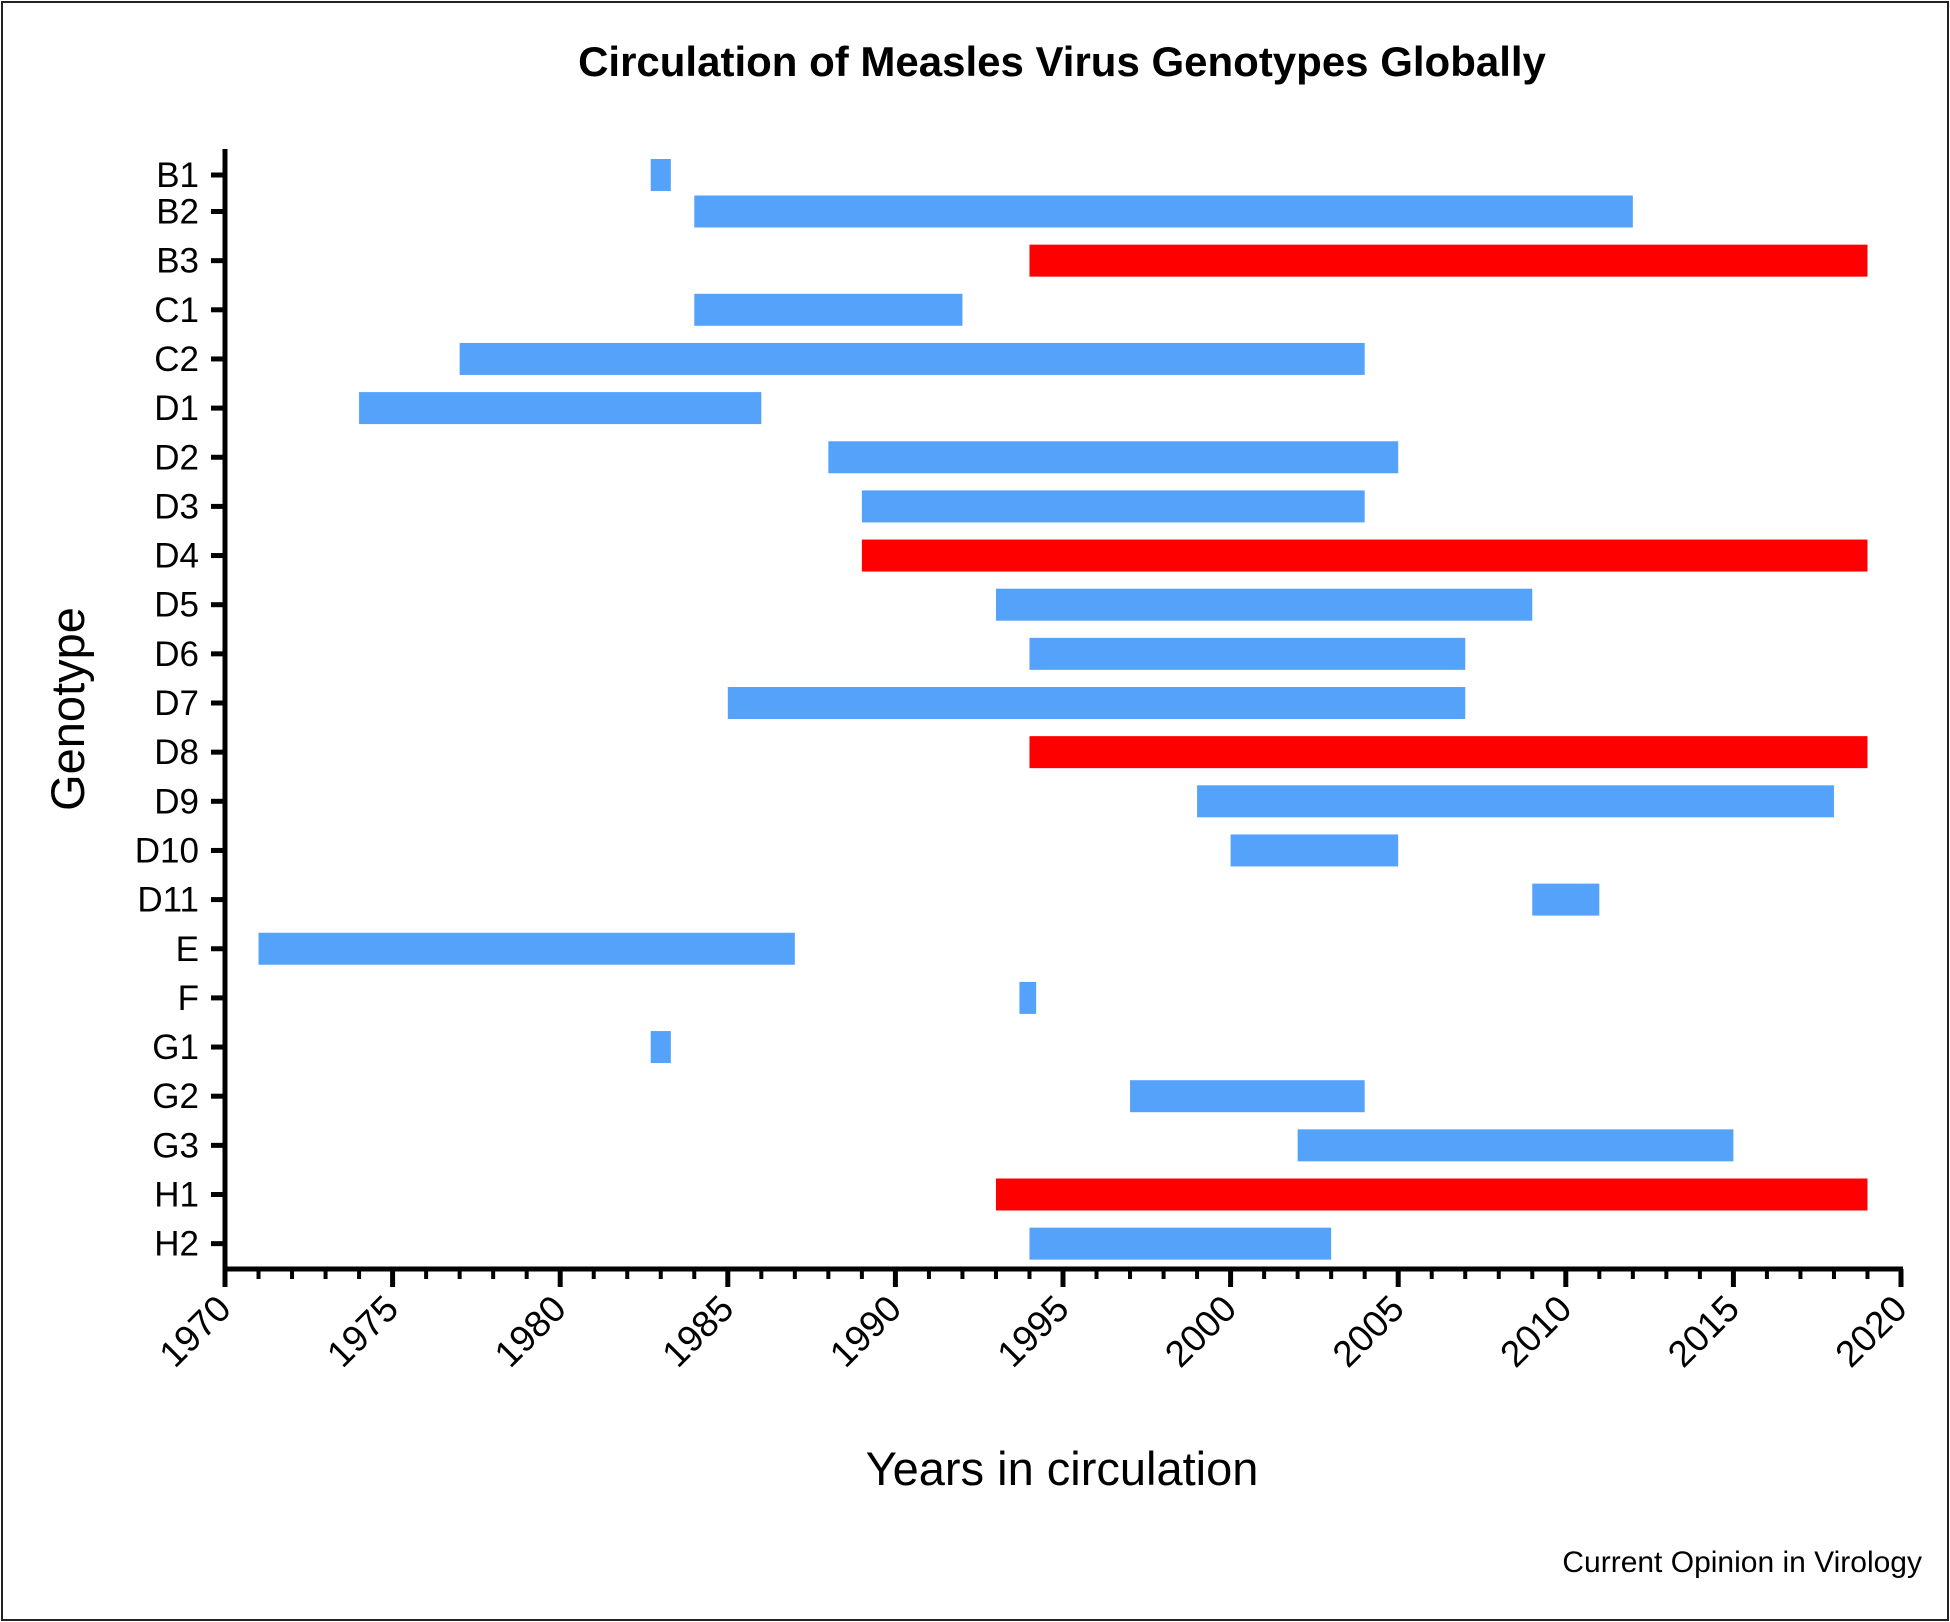  Describe the element at coordinates (176, 801) in the screenshot. I see `y-tick-label: D9` at that location.